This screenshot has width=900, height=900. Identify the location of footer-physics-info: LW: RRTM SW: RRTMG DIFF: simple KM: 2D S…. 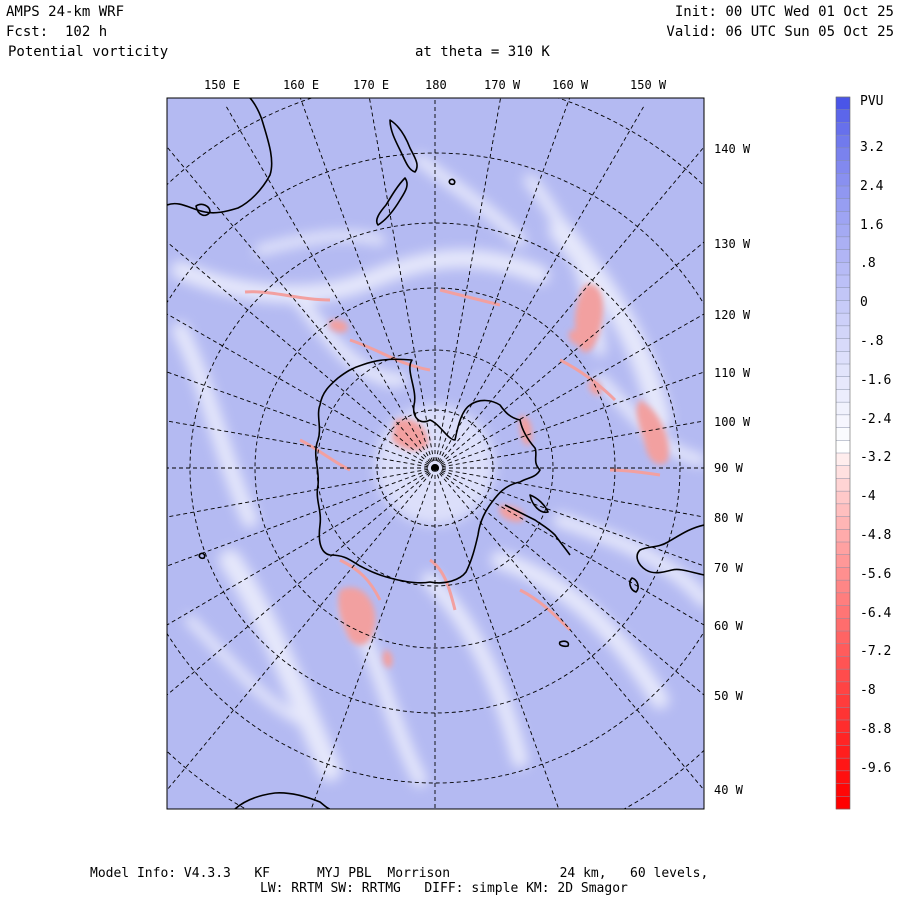
(444, 888).